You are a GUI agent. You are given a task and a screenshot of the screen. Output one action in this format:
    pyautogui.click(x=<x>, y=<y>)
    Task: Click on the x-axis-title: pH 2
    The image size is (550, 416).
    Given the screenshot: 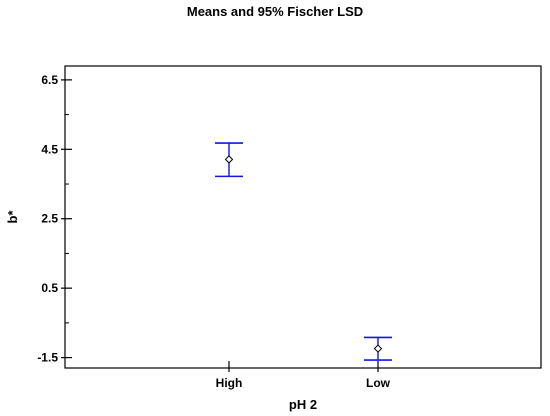 What is the action you would take?
    pyautogui.click(x=303, y=404)
    